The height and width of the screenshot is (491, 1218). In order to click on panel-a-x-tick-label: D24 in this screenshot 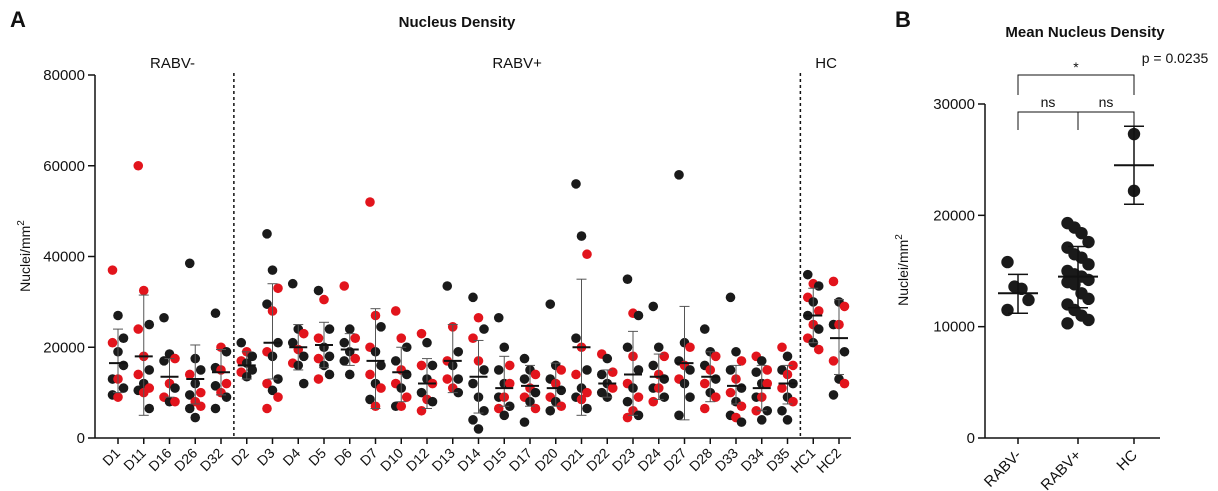, I will do `click(649, 460)`.